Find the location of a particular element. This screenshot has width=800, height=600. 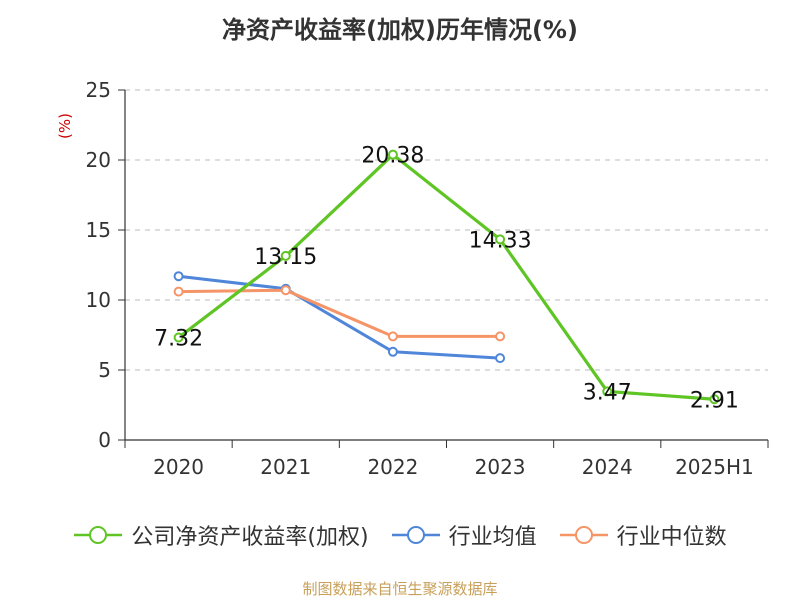

legend-label-company: 公司净资产收益率(加权) is located at coordinates (250, 537).